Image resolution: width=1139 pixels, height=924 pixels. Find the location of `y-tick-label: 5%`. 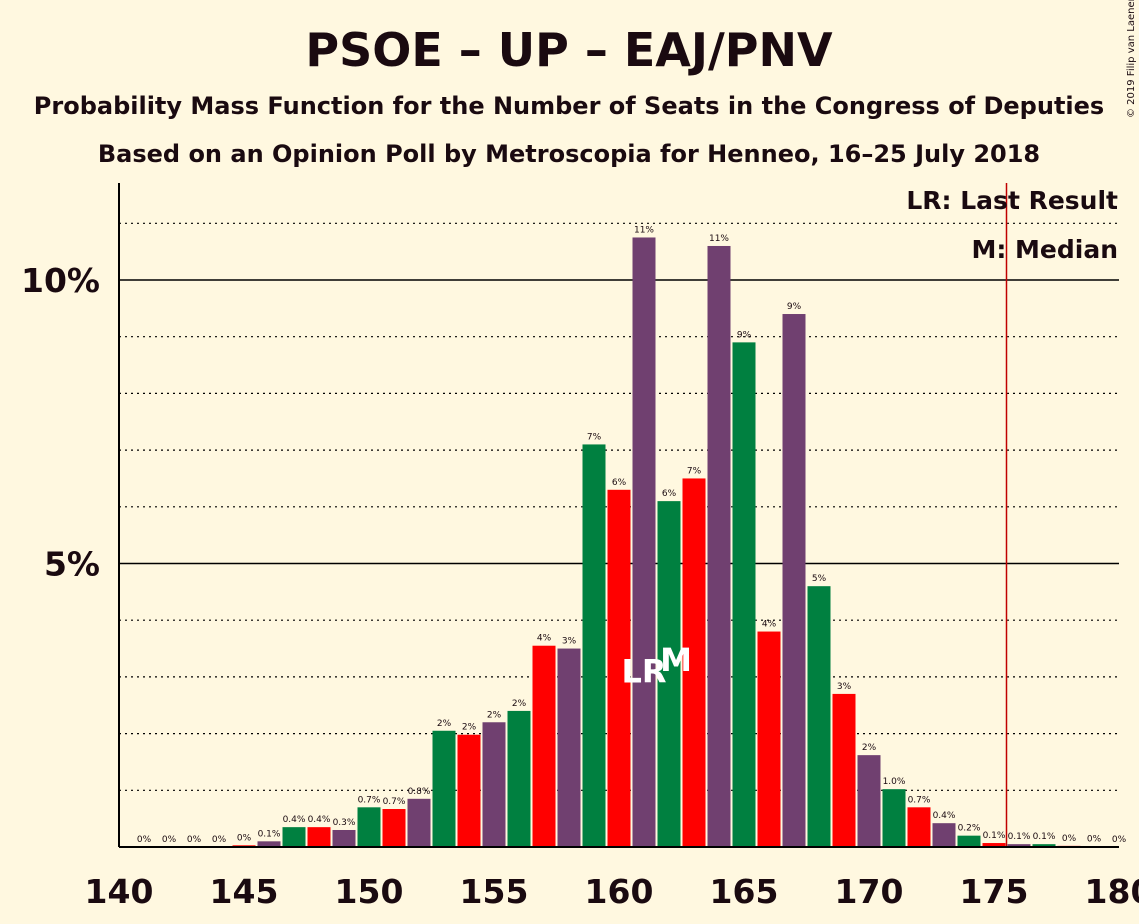

y-tick-label: 5% is located at coordinates (72, 564).